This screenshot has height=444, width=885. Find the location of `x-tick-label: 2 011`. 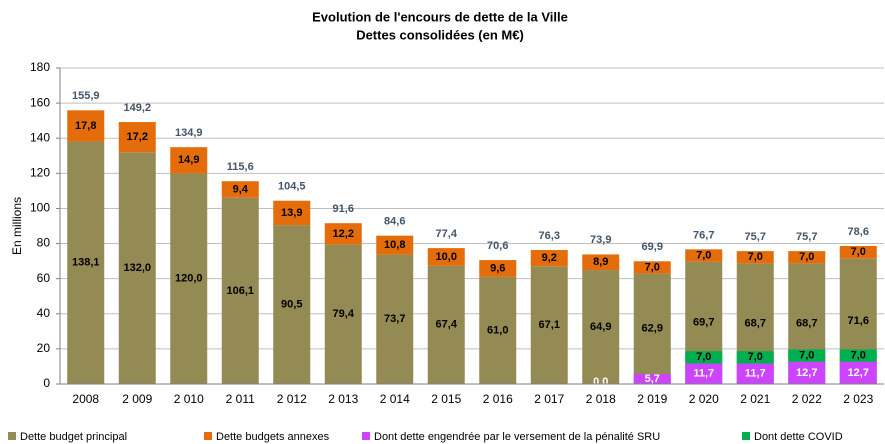

x-tick-label: 2 011 is located at coordinates (240, 399).